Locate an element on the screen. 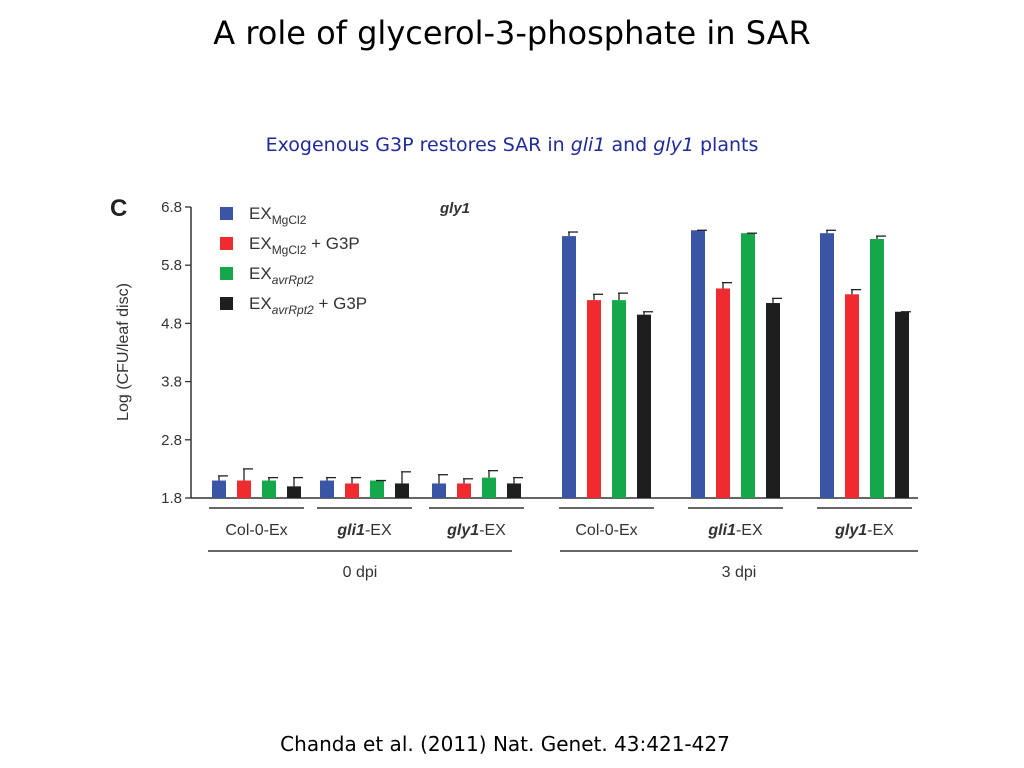 The height and width of the screenshot is (768, 1024). group-label: 0 dpi is located at coordinates (360, 572).